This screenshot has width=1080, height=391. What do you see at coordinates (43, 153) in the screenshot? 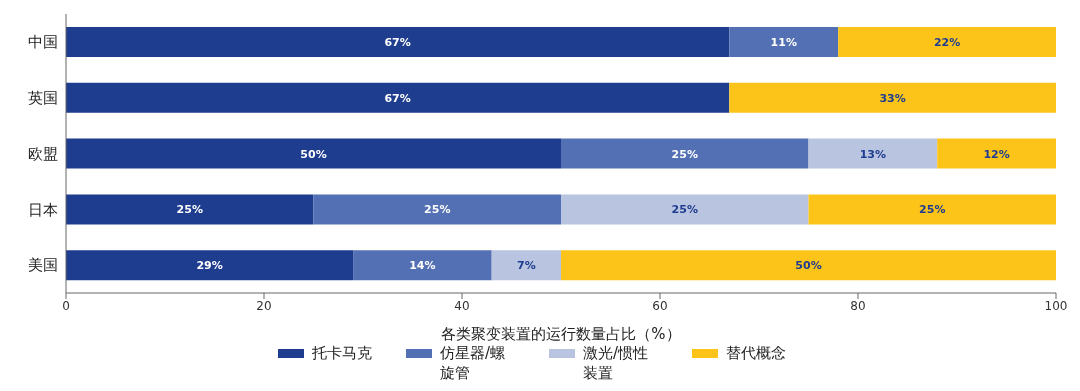
I see `y-tick-label: 欧盟` at bounding box center [43, 153].